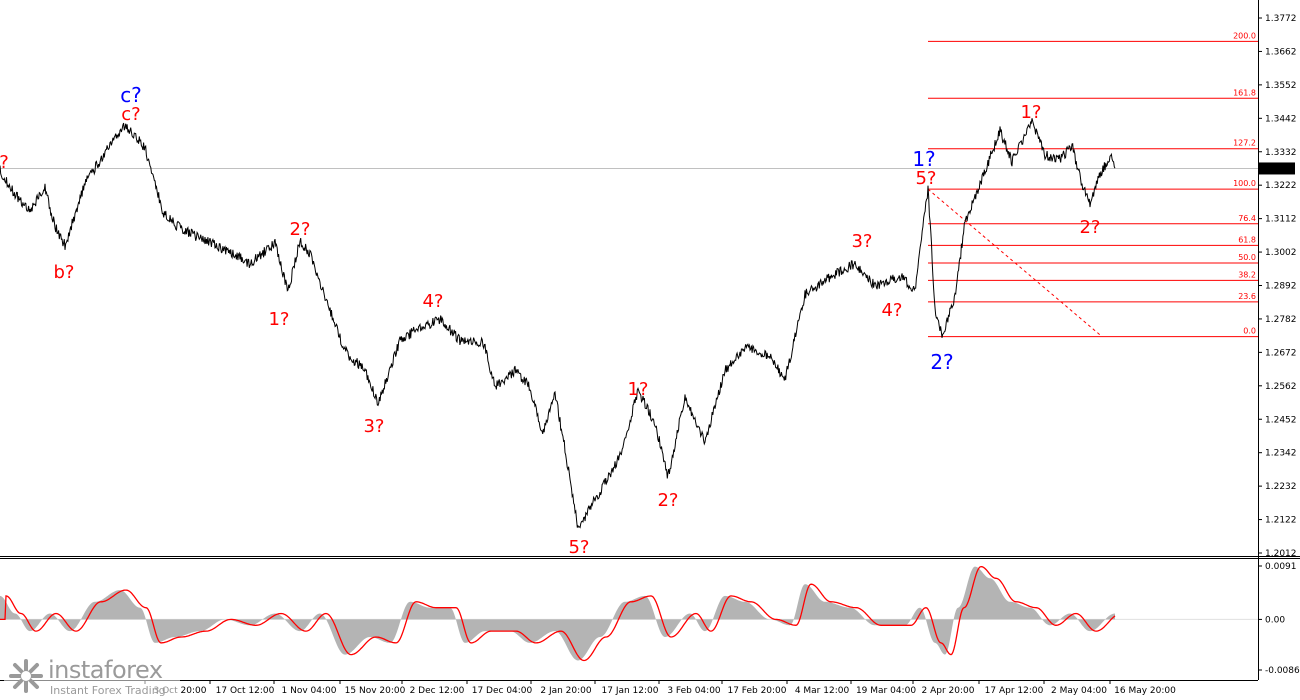  Describe the element at coordinates (375, 691) in the screenshot. I see `time-tick-label: 15 Nov 20:00` at that location.